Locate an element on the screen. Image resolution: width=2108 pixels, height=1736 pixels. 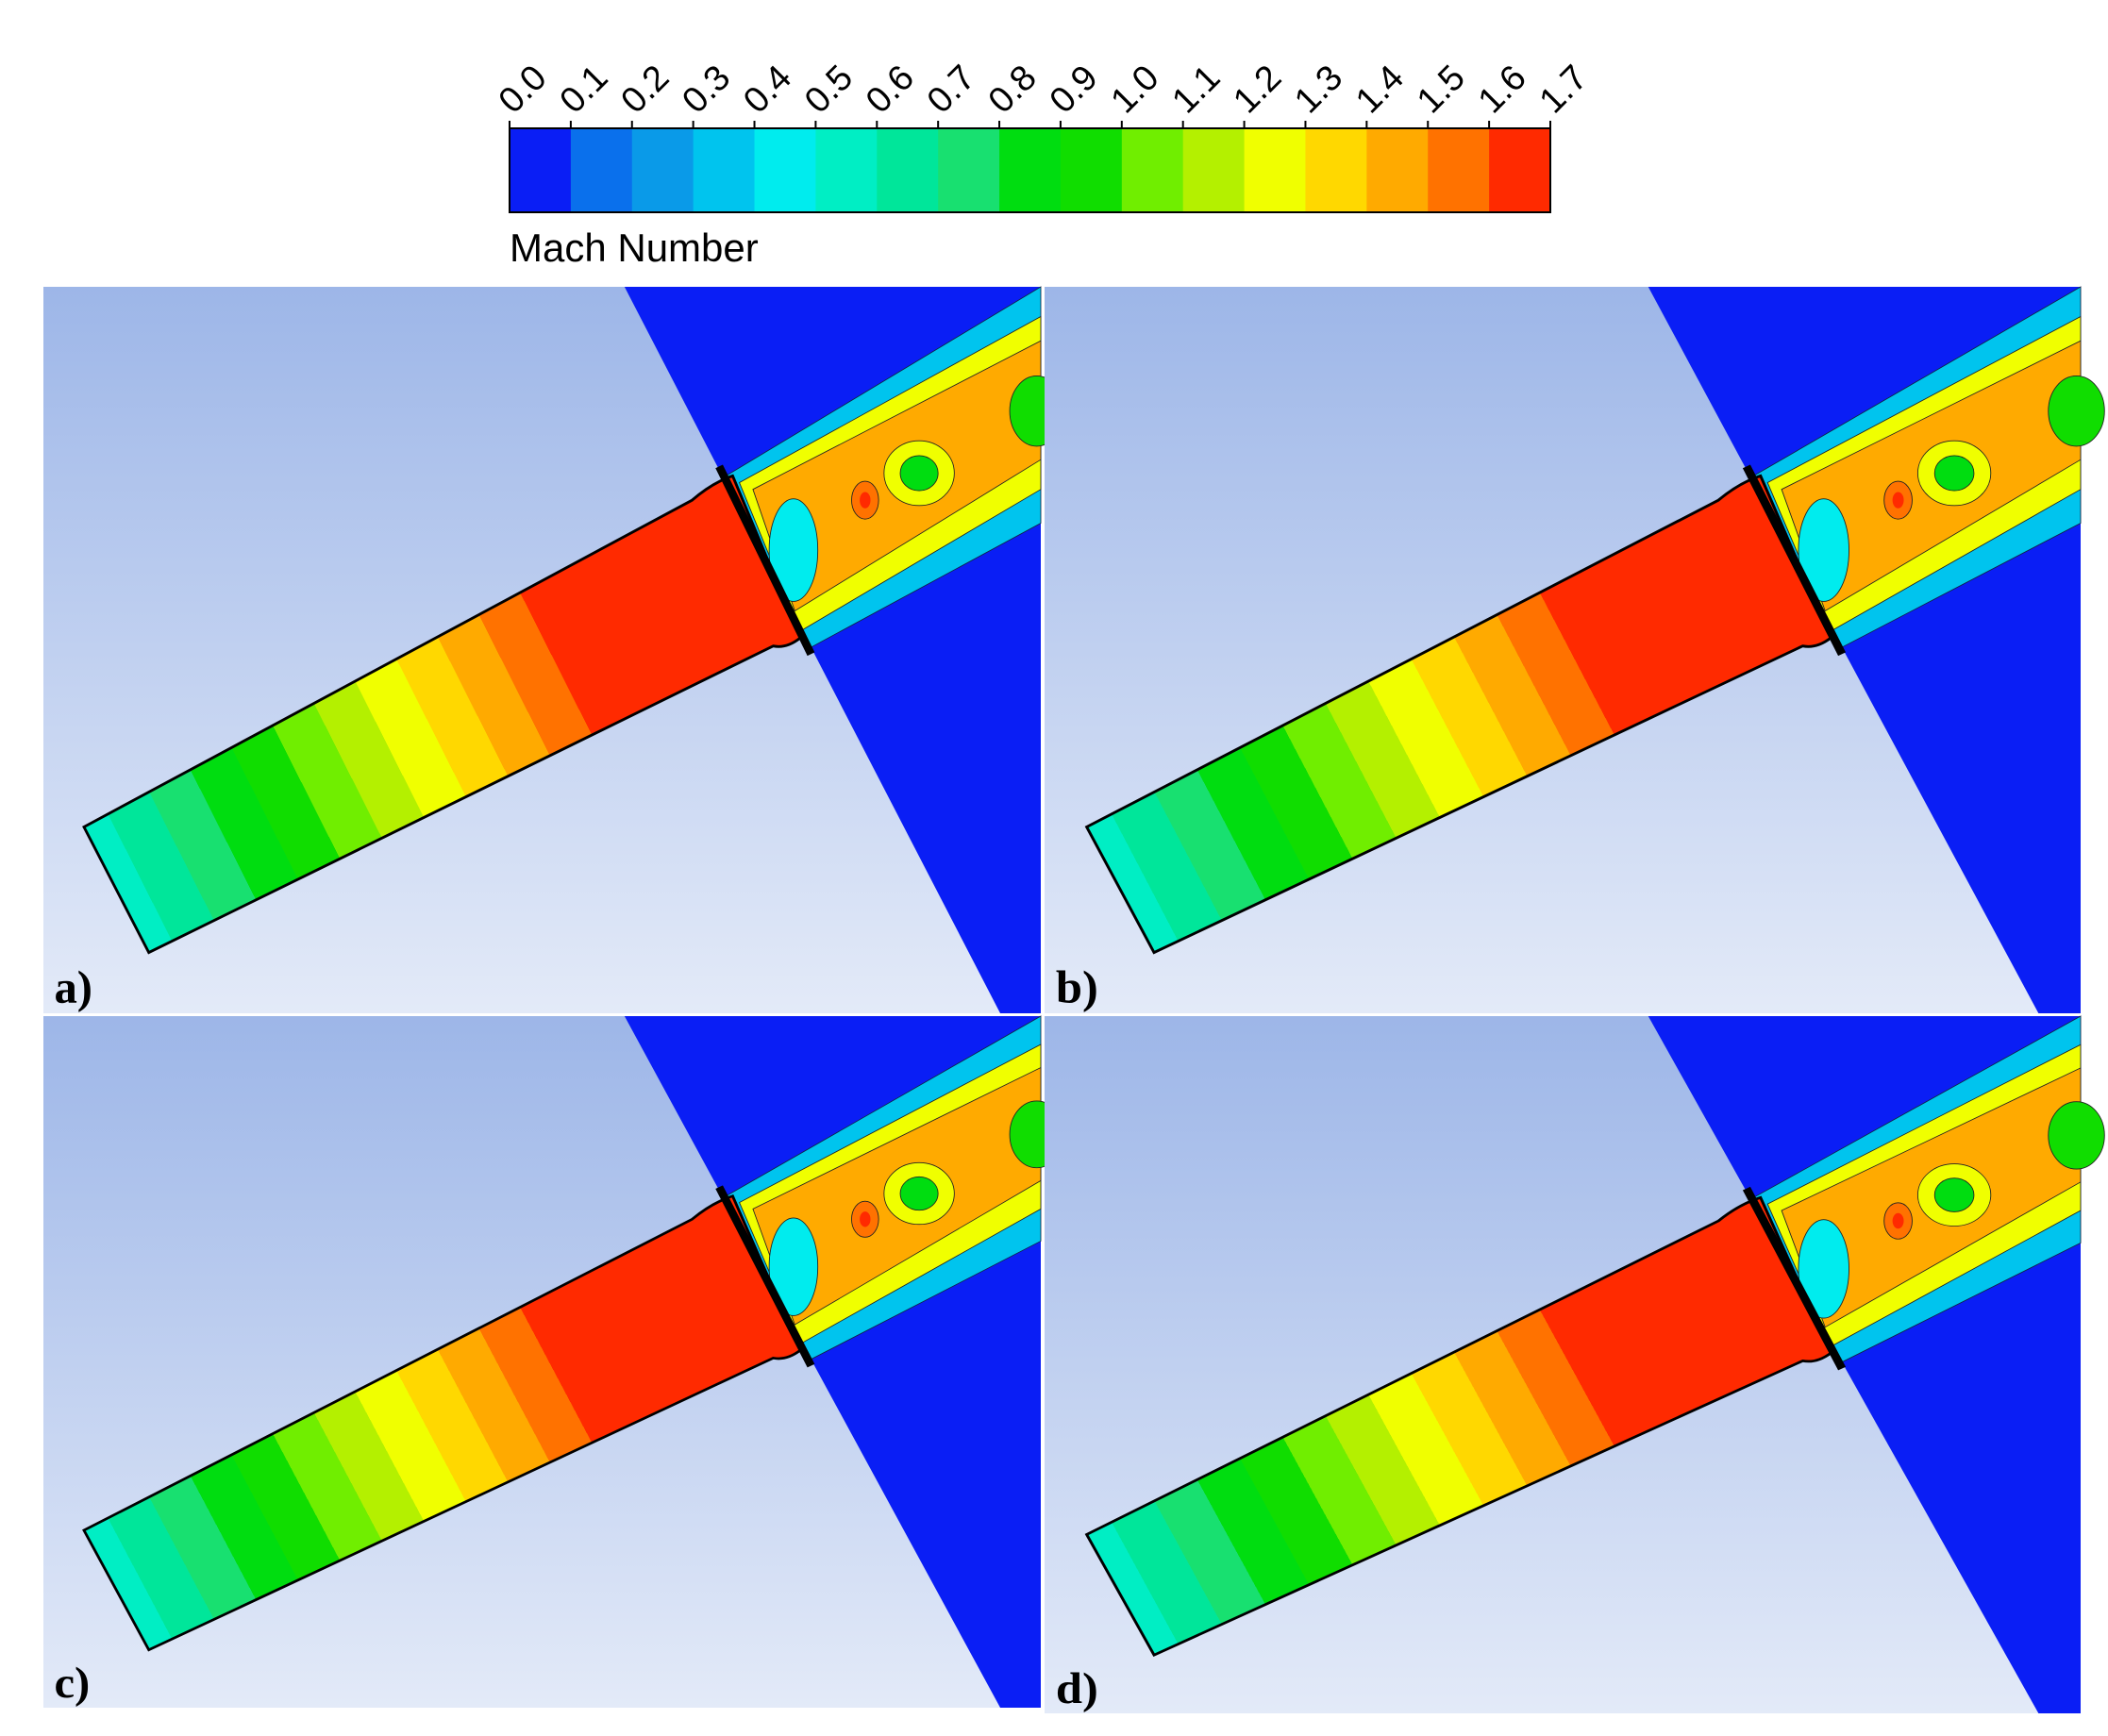
colorbar-tick-label: 1.3 is located at coordinates (1318, 89).